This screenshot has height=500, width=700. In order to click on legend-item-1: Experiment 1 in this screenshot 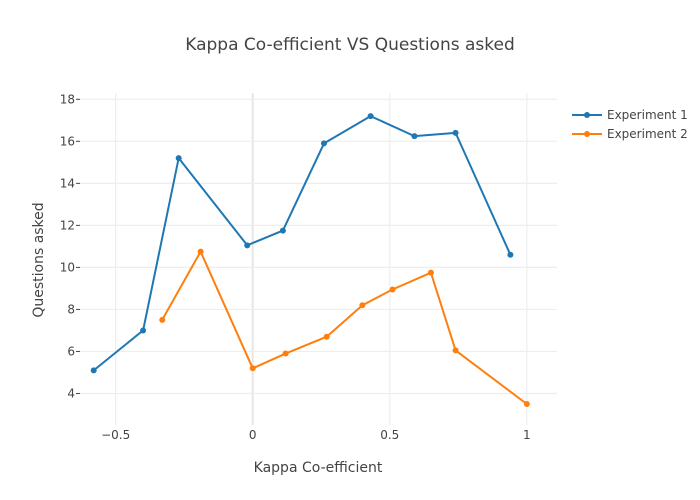, I will do `click(630, 115)`.